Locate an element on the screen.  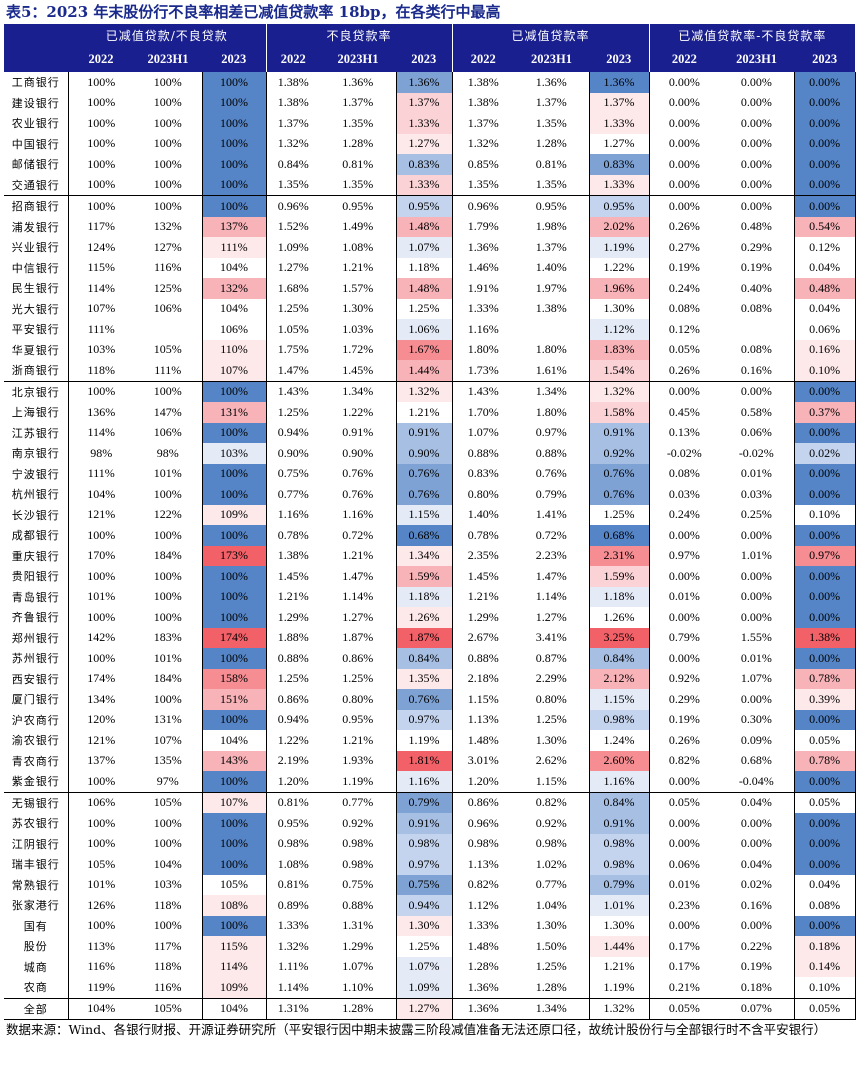
value-cell: 1.12% is located at coordinates (619, 329).